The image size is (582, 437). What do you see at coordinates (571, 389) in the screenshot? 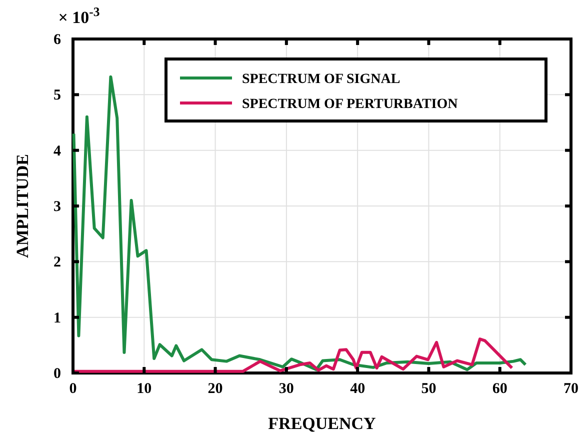
I see `x-tick-label: 70` at bounding box center [571, 389].